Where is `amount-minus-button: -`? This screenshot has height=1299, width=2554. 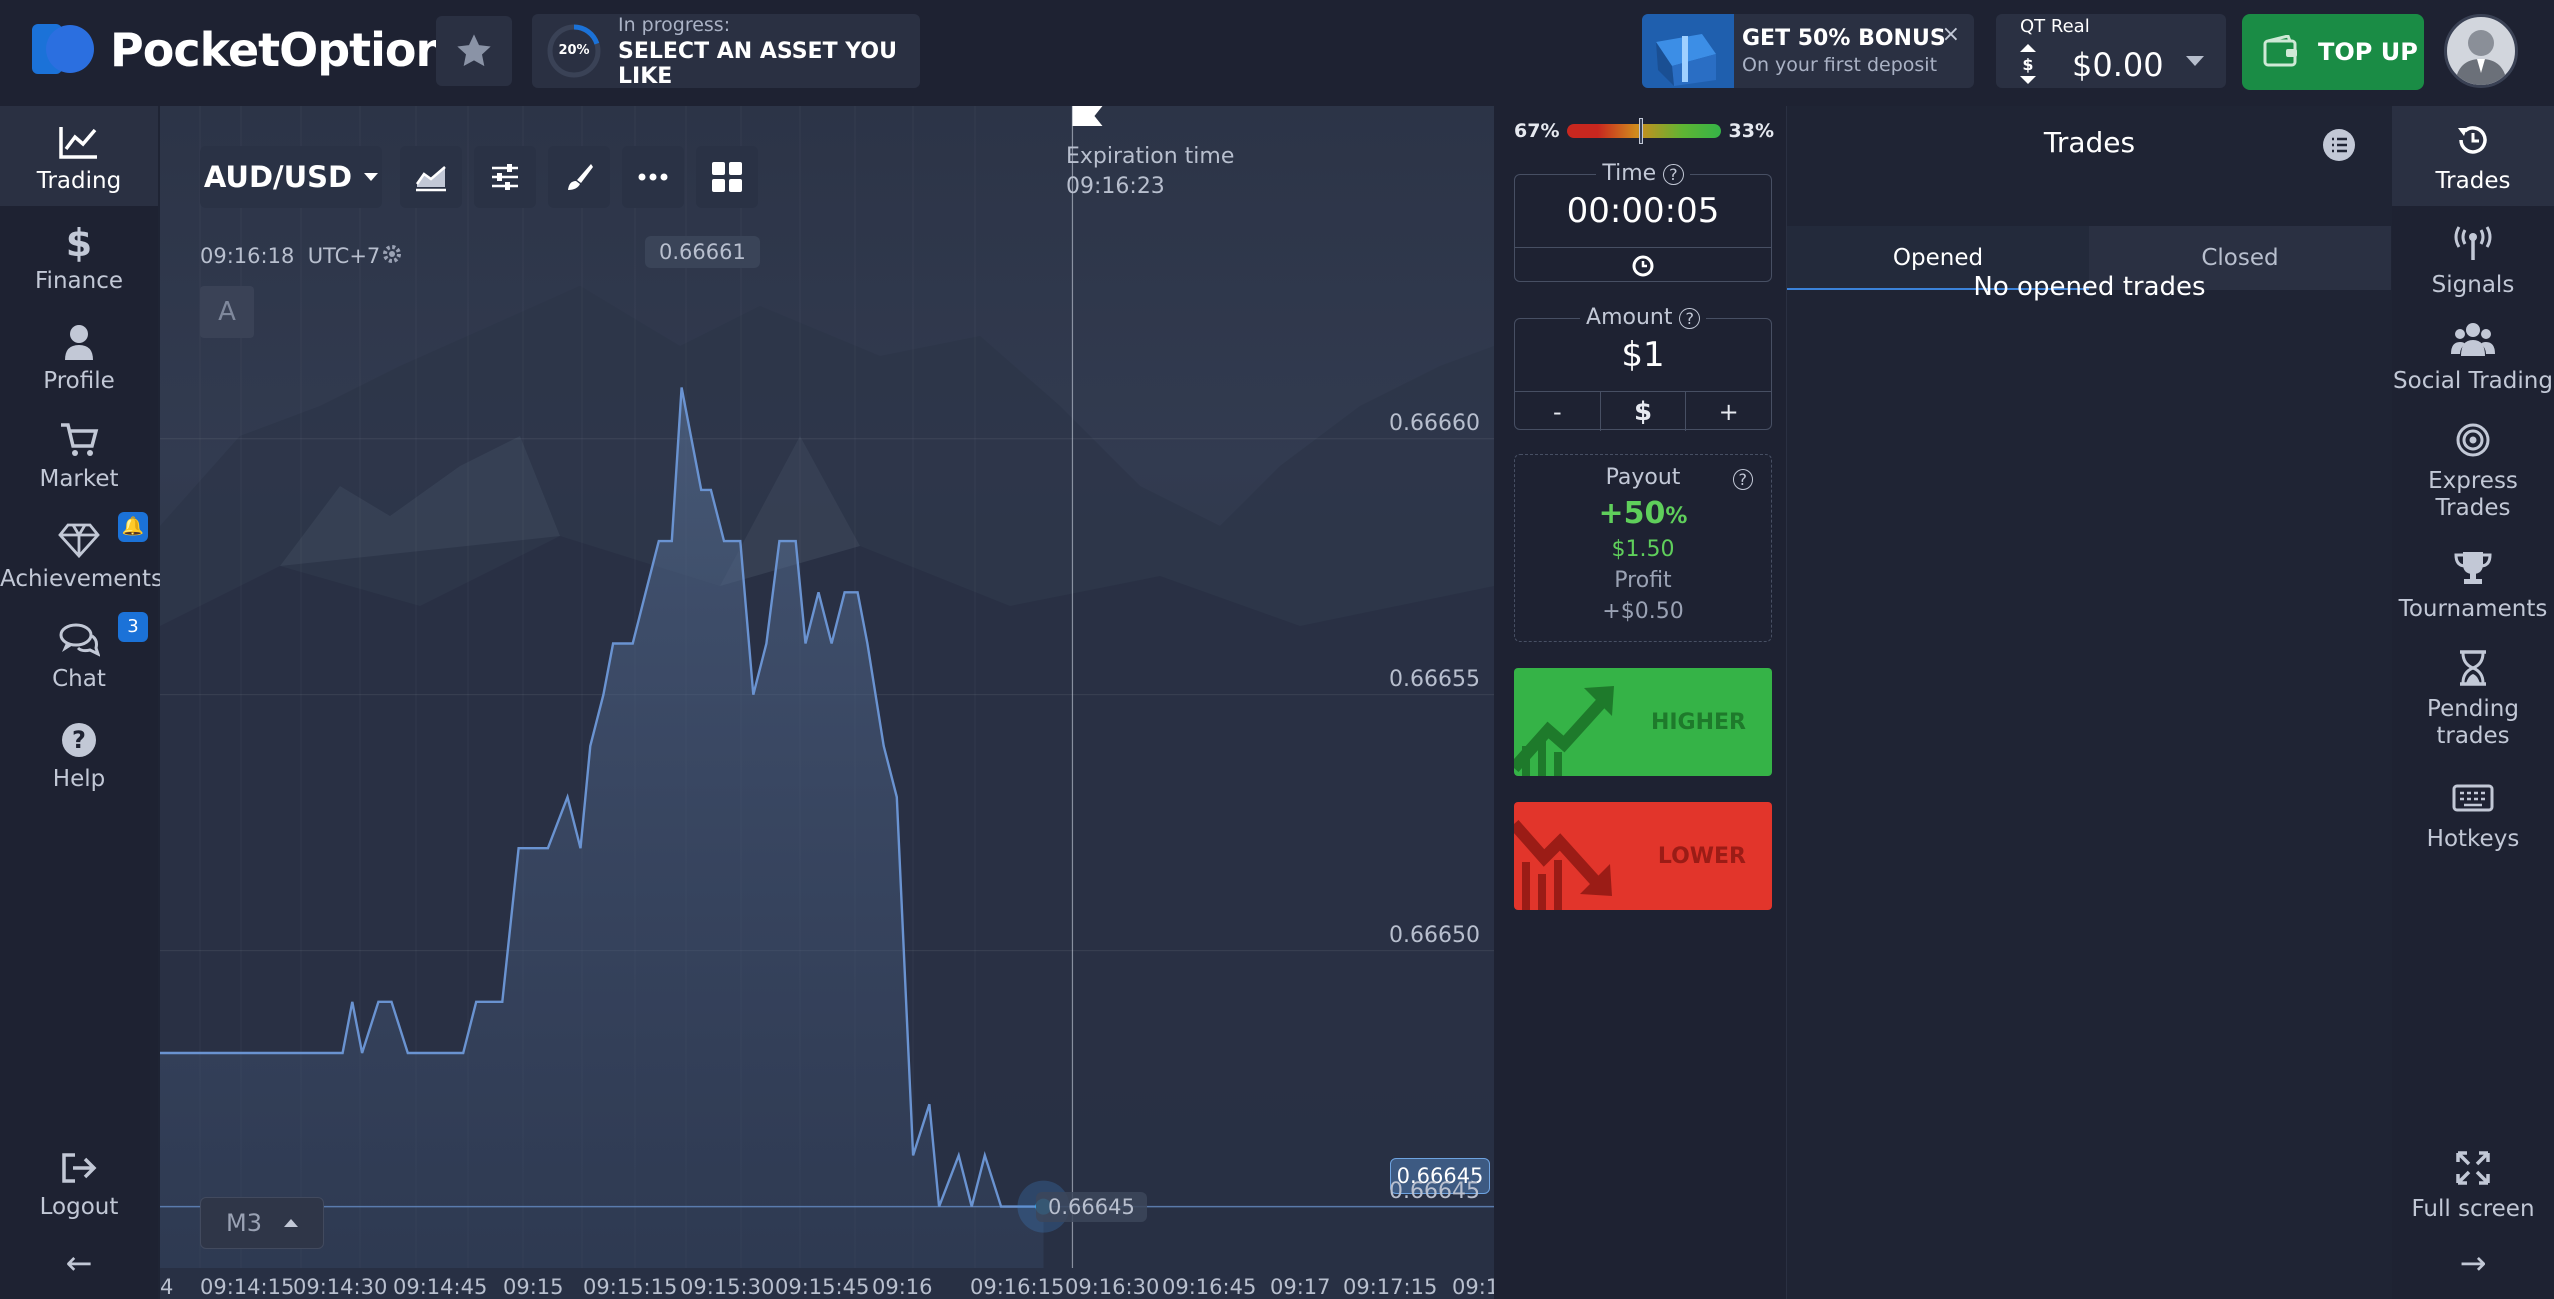 amount-minus-button: - is located at coordinates (1558, 411).